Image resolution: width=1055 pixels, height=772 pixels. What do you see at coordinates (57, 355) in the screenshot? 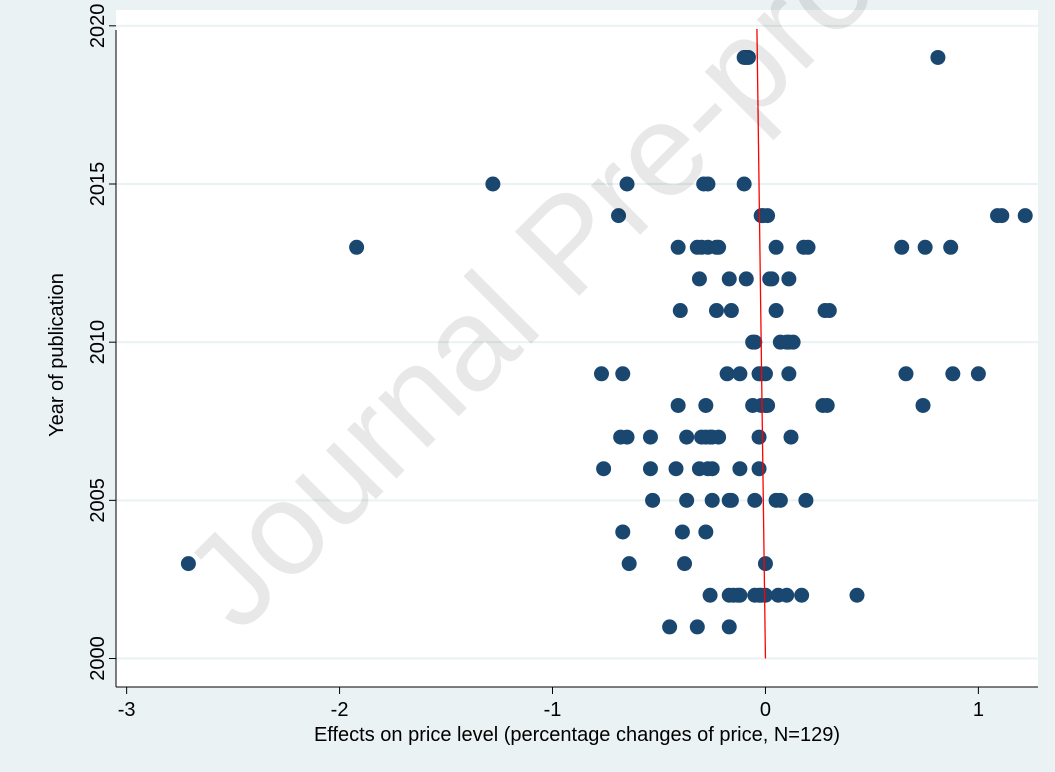
I see `y-axis-title: Year of publication` at bounding box center [57, 355].